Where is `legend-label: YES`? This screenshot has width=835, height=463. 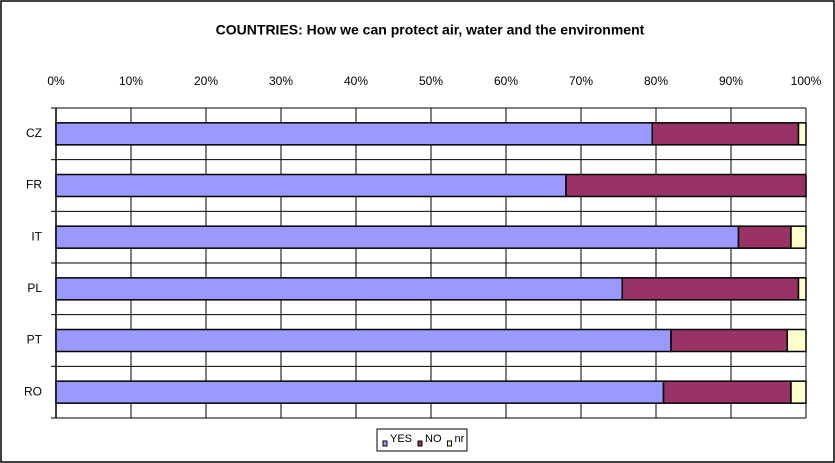 legend-label: YES is located at coordinates (401, 439).